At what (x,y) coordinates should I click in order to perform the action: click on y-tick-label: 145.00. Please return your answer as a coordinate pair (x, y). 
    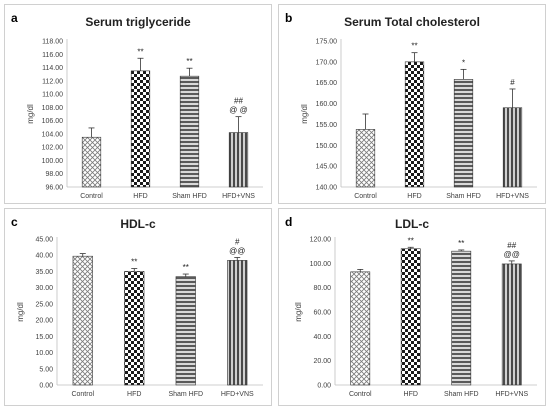
    Looking at the image, I should click on (327, 167).